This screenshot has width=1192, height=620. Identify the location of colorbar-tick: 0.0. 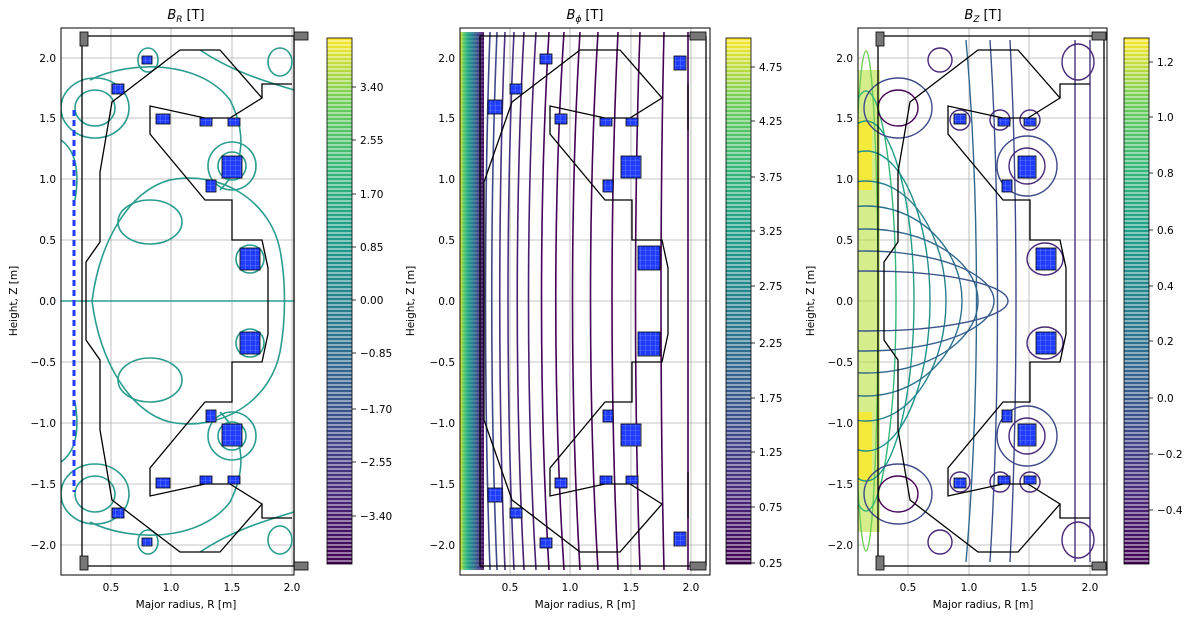
(1165, 399).